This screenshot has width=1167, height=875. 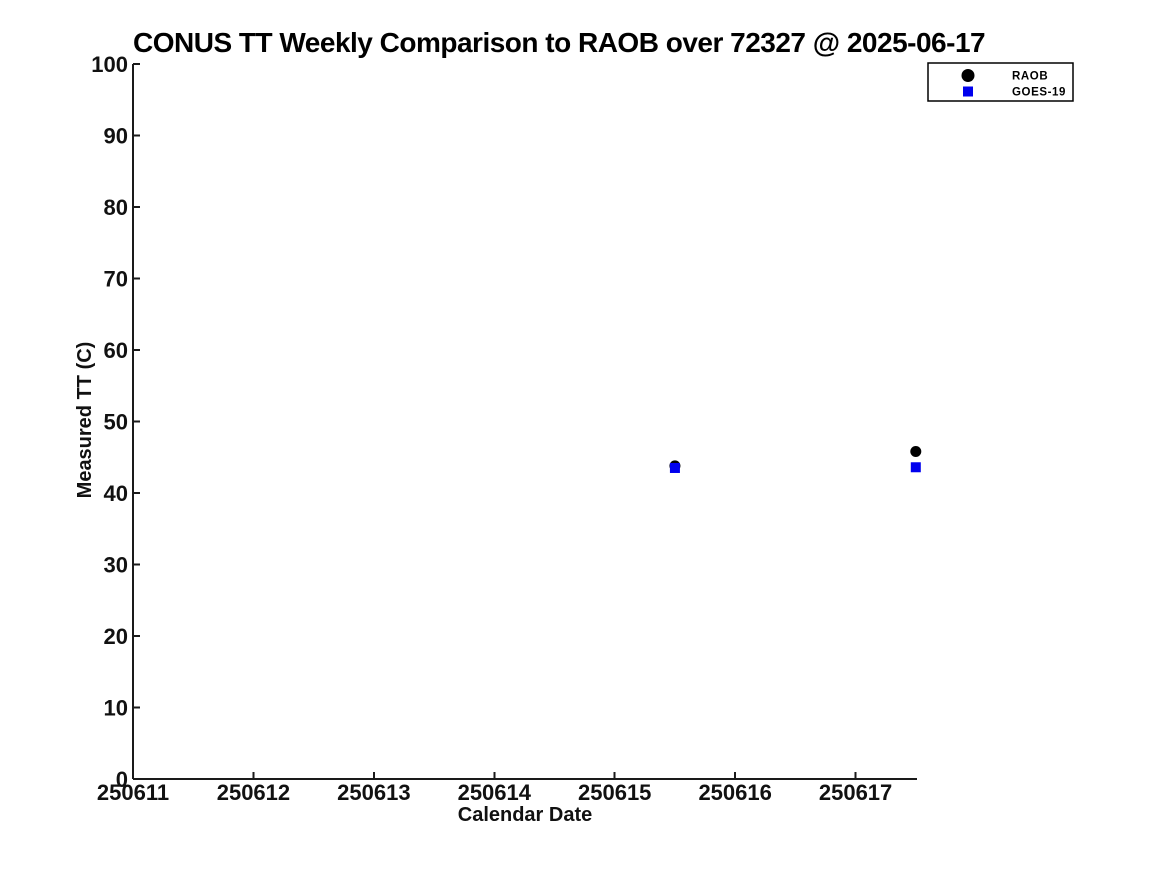 I want to click on x-tick-label: 250617, so click(x=855, y=792).